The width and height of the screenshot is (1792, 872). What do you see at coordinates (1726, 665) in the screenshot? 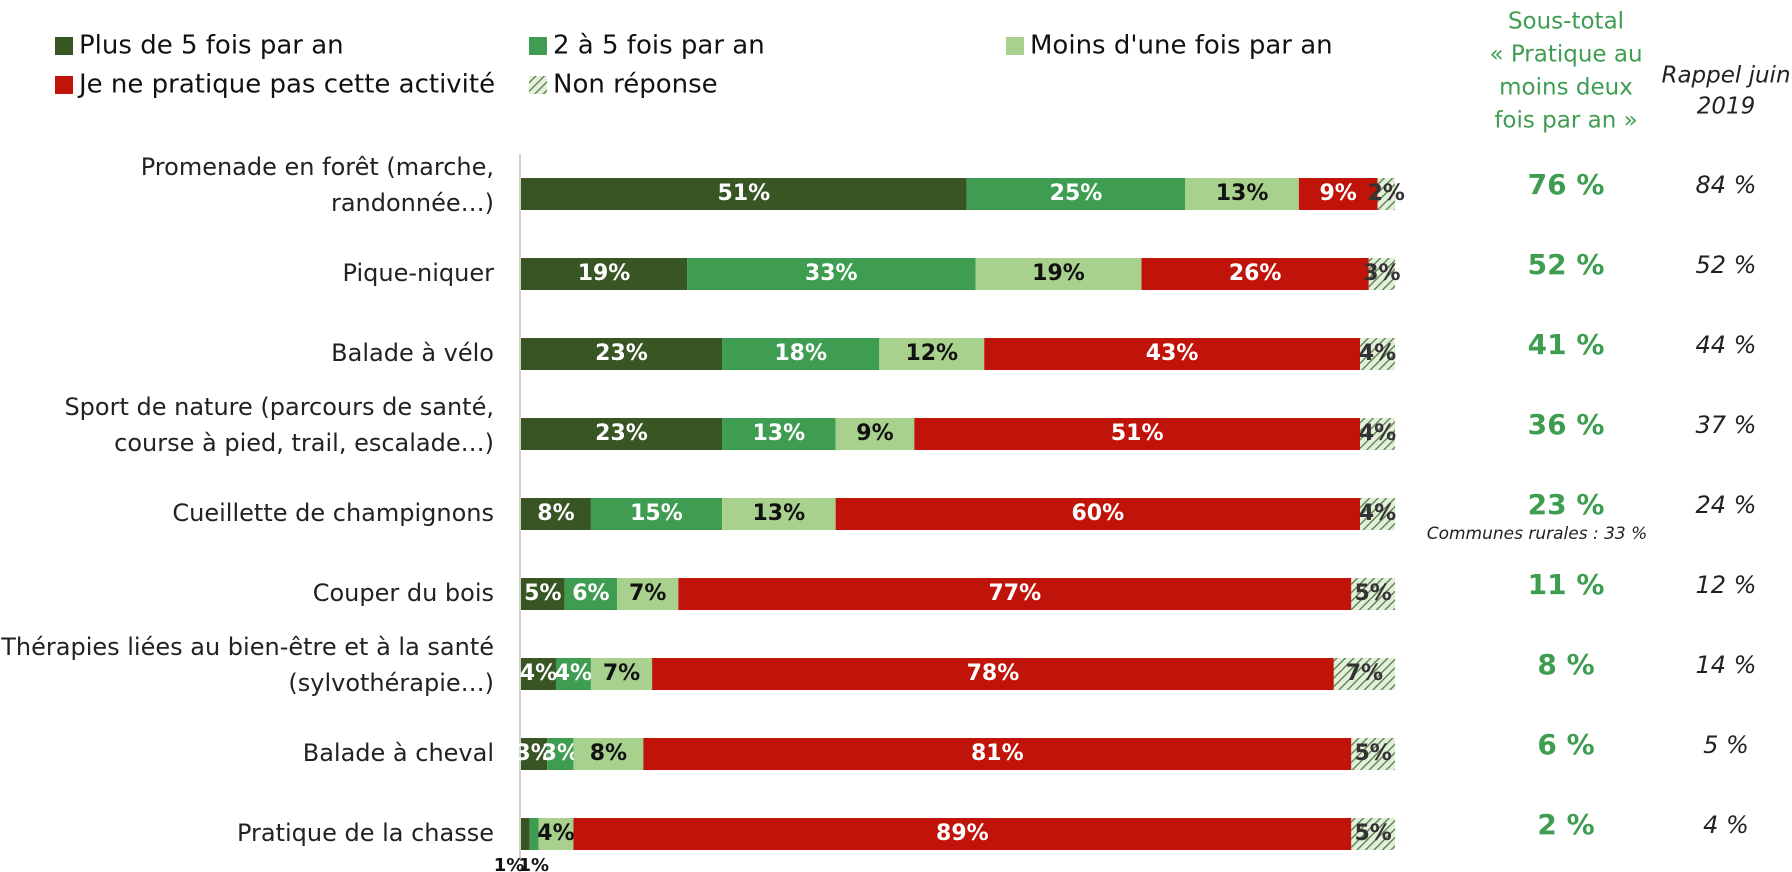
I see `recall-value: 14 %` at bounding box center [1726, 665].